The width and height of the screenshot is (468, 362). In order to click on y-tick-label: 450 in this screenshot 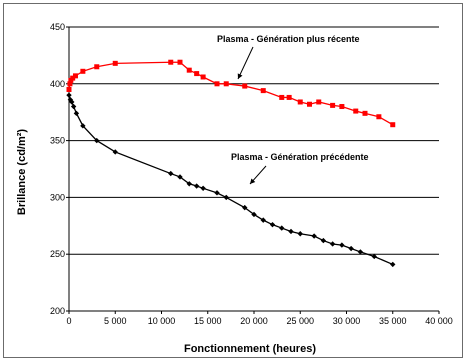, I will do `click(57, 27)`.